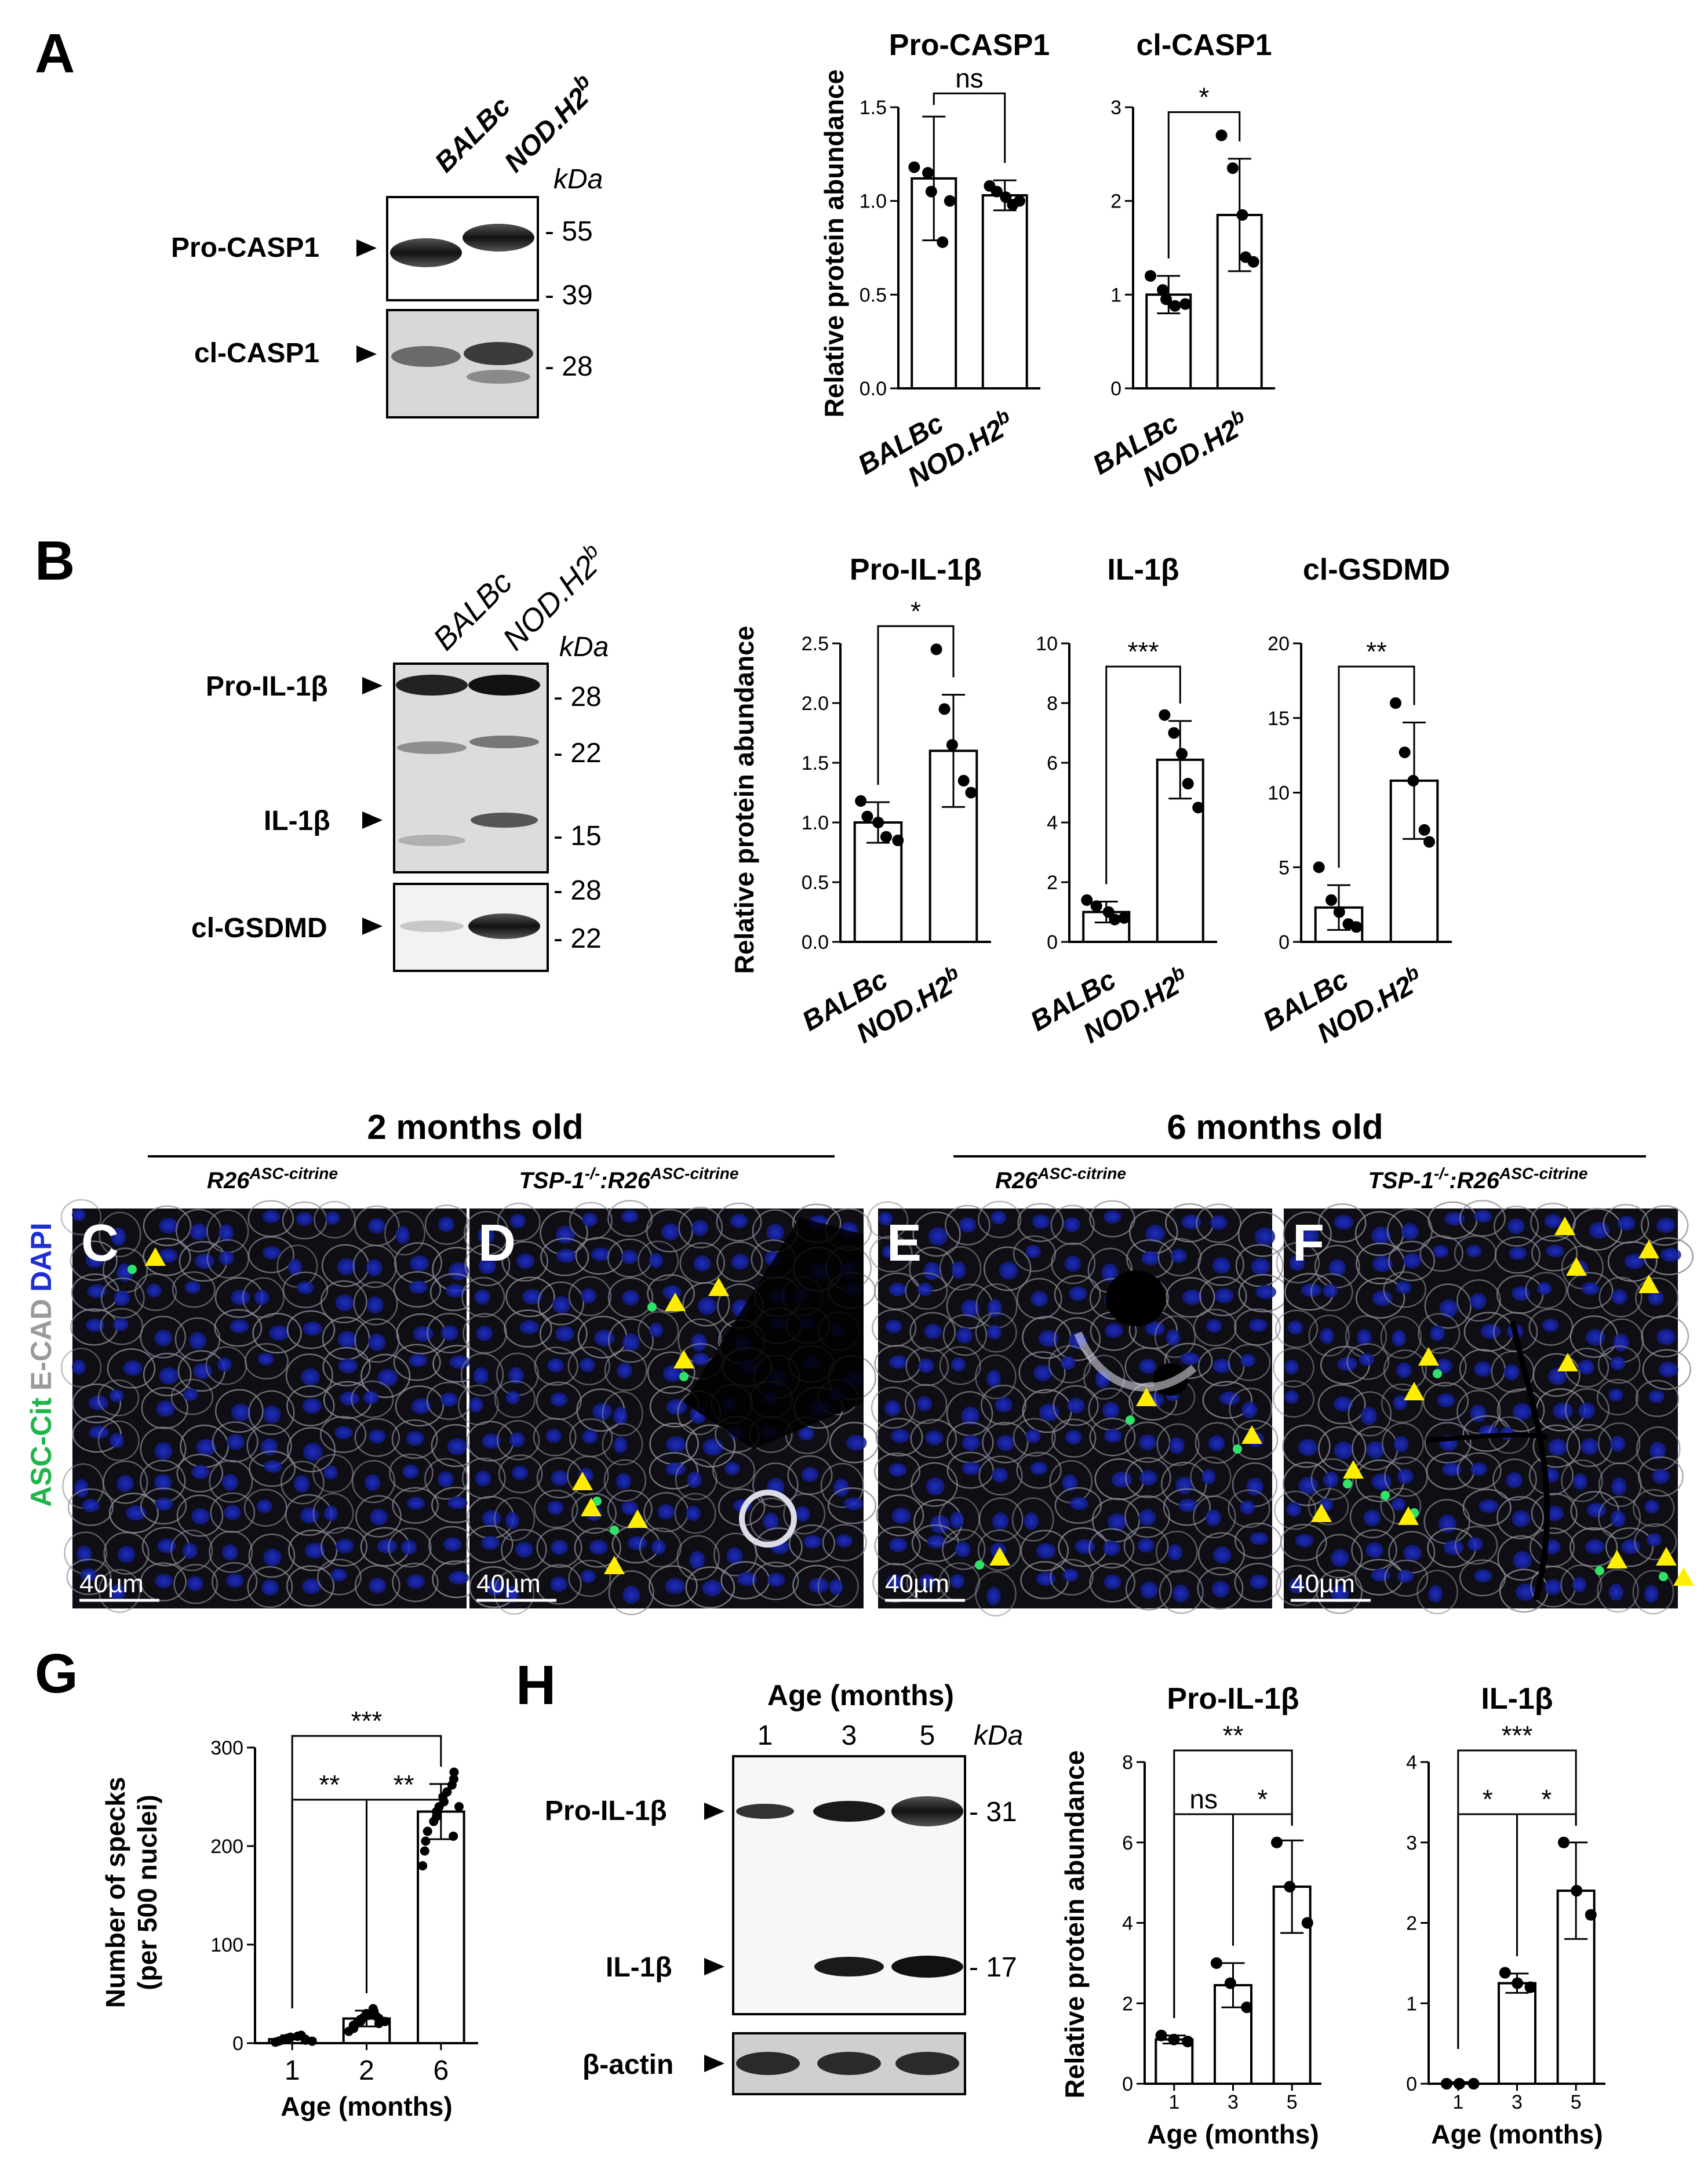 The width and height of the screenshot is (1697, 2184). I want to click on mw-marker: - 39, so click(569, 295).